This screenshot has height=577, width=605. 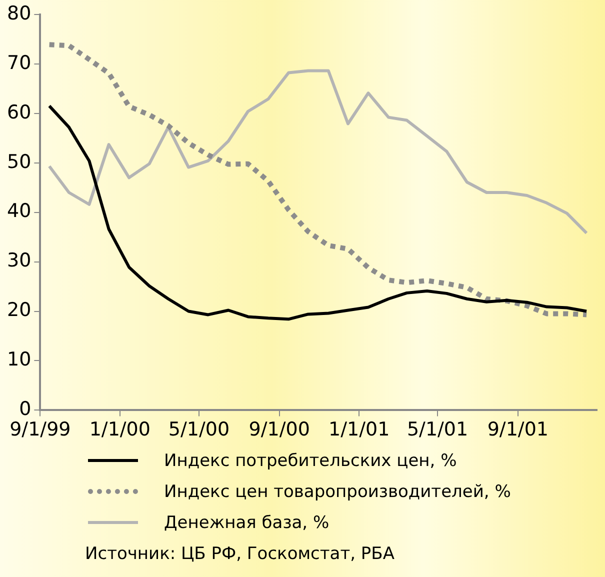 What do you see at coordinates (337, 492) in the screenshot?
I see `legend-label: Индекс цен товаропроизводителей, %` at bounding box center [337, 492].